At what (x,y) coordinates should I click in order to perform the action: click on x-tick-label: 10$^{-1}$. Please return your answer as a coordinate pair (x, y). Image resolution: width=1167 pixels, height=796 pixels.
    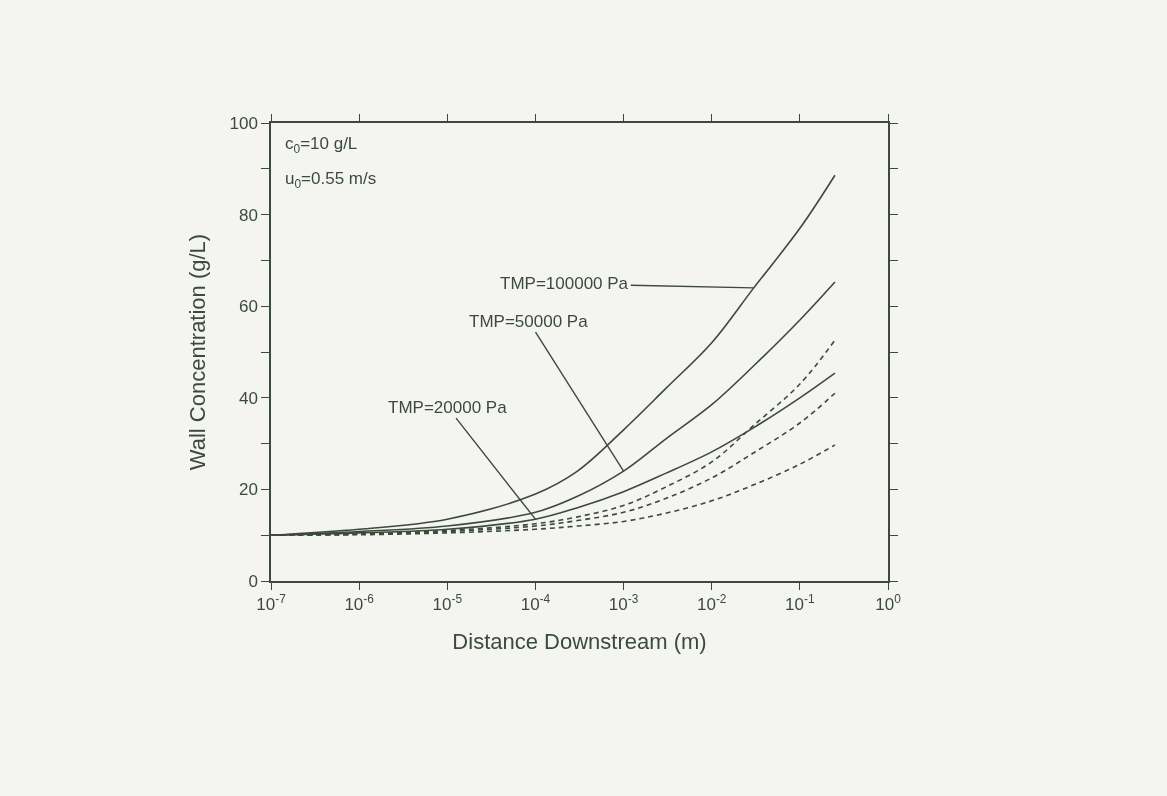
    Looking at the image, I should click on (800, 603).